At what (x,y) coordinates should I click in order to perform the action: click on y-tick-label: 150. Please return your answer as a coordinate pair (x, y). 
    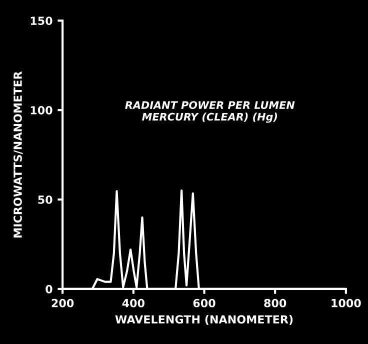
    Looking at the image, I should click on (41, 21).